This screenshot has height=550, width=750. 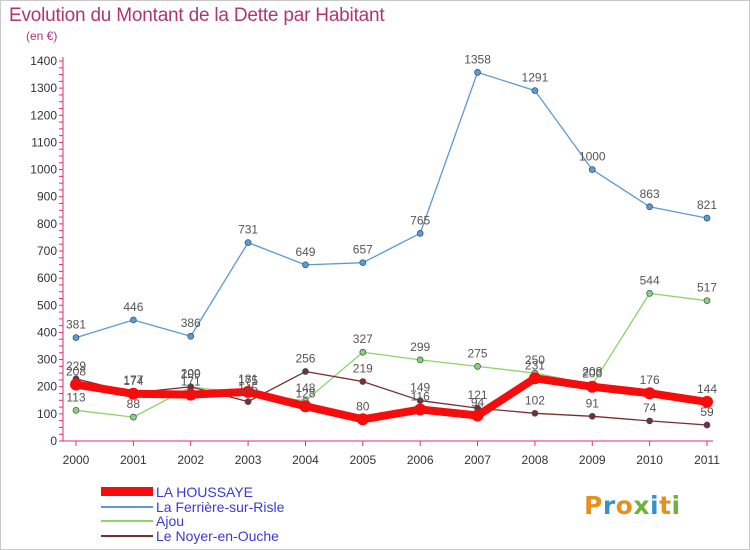 What do you see at coordinates (76, 325) in the screenshot?
I see `data-label: 381` at bounding box center [76, 325].